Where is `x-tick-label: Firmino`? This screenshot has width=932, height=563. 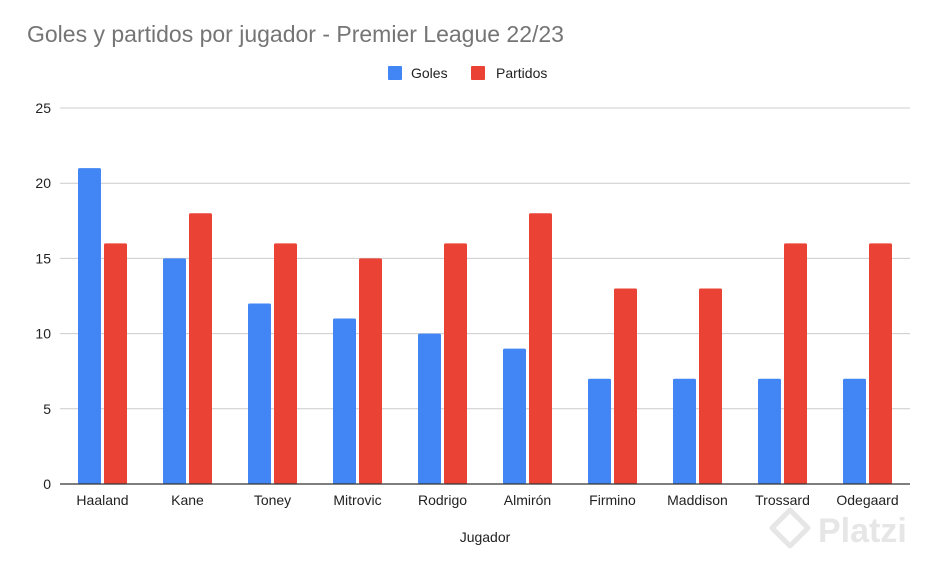
x-tick-label: Firmino is located at coordinates (612, 500).